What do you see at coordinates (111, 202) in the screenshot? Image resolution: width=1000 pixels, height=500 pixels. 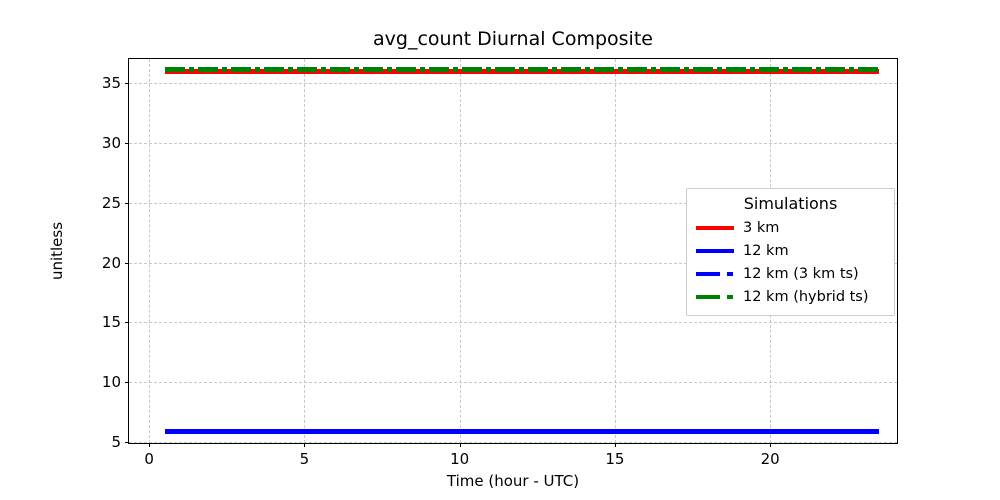 I see `y-tick-label: 25` at bounding box center [111, 202].